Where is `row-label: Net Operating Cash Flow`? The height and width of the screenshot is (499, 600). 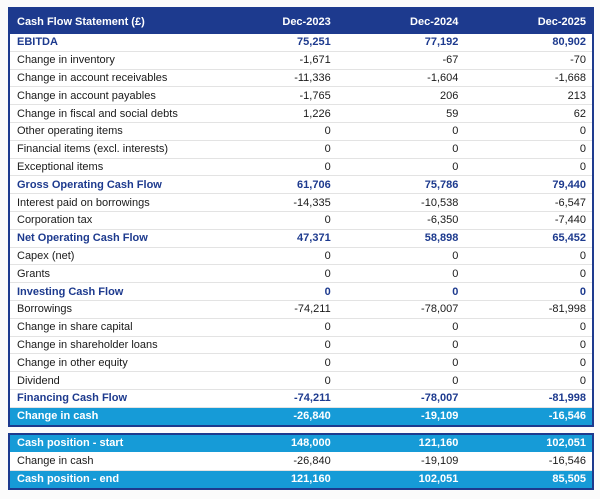 row-label: Net Operating Cash Flow is located at coordinates (82, 238).